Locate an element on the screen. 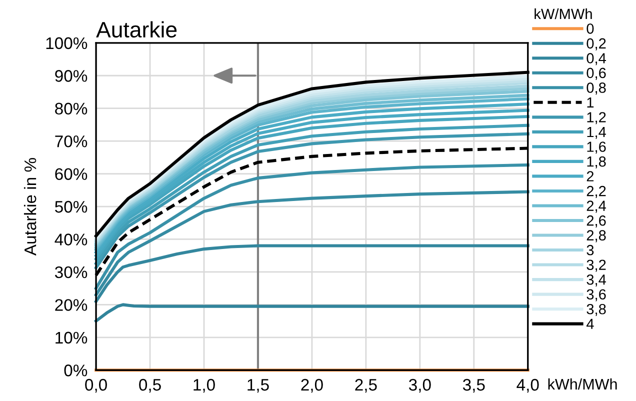 The image size is (636, 401). legend-label: 1,2 is located at coordinates (596, 118).